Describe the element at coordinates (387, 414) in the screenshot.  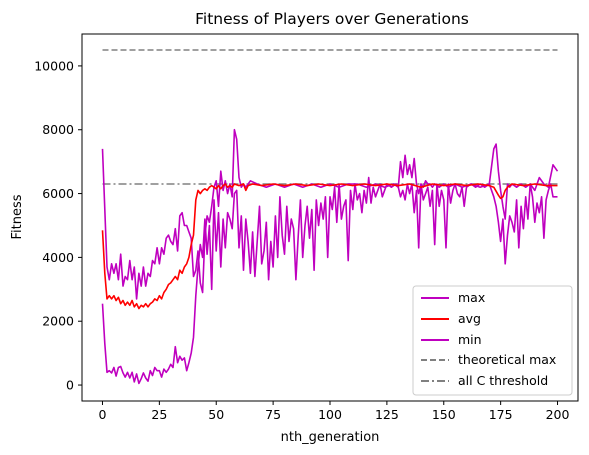
I see `x-tick-label: 125` at that location.